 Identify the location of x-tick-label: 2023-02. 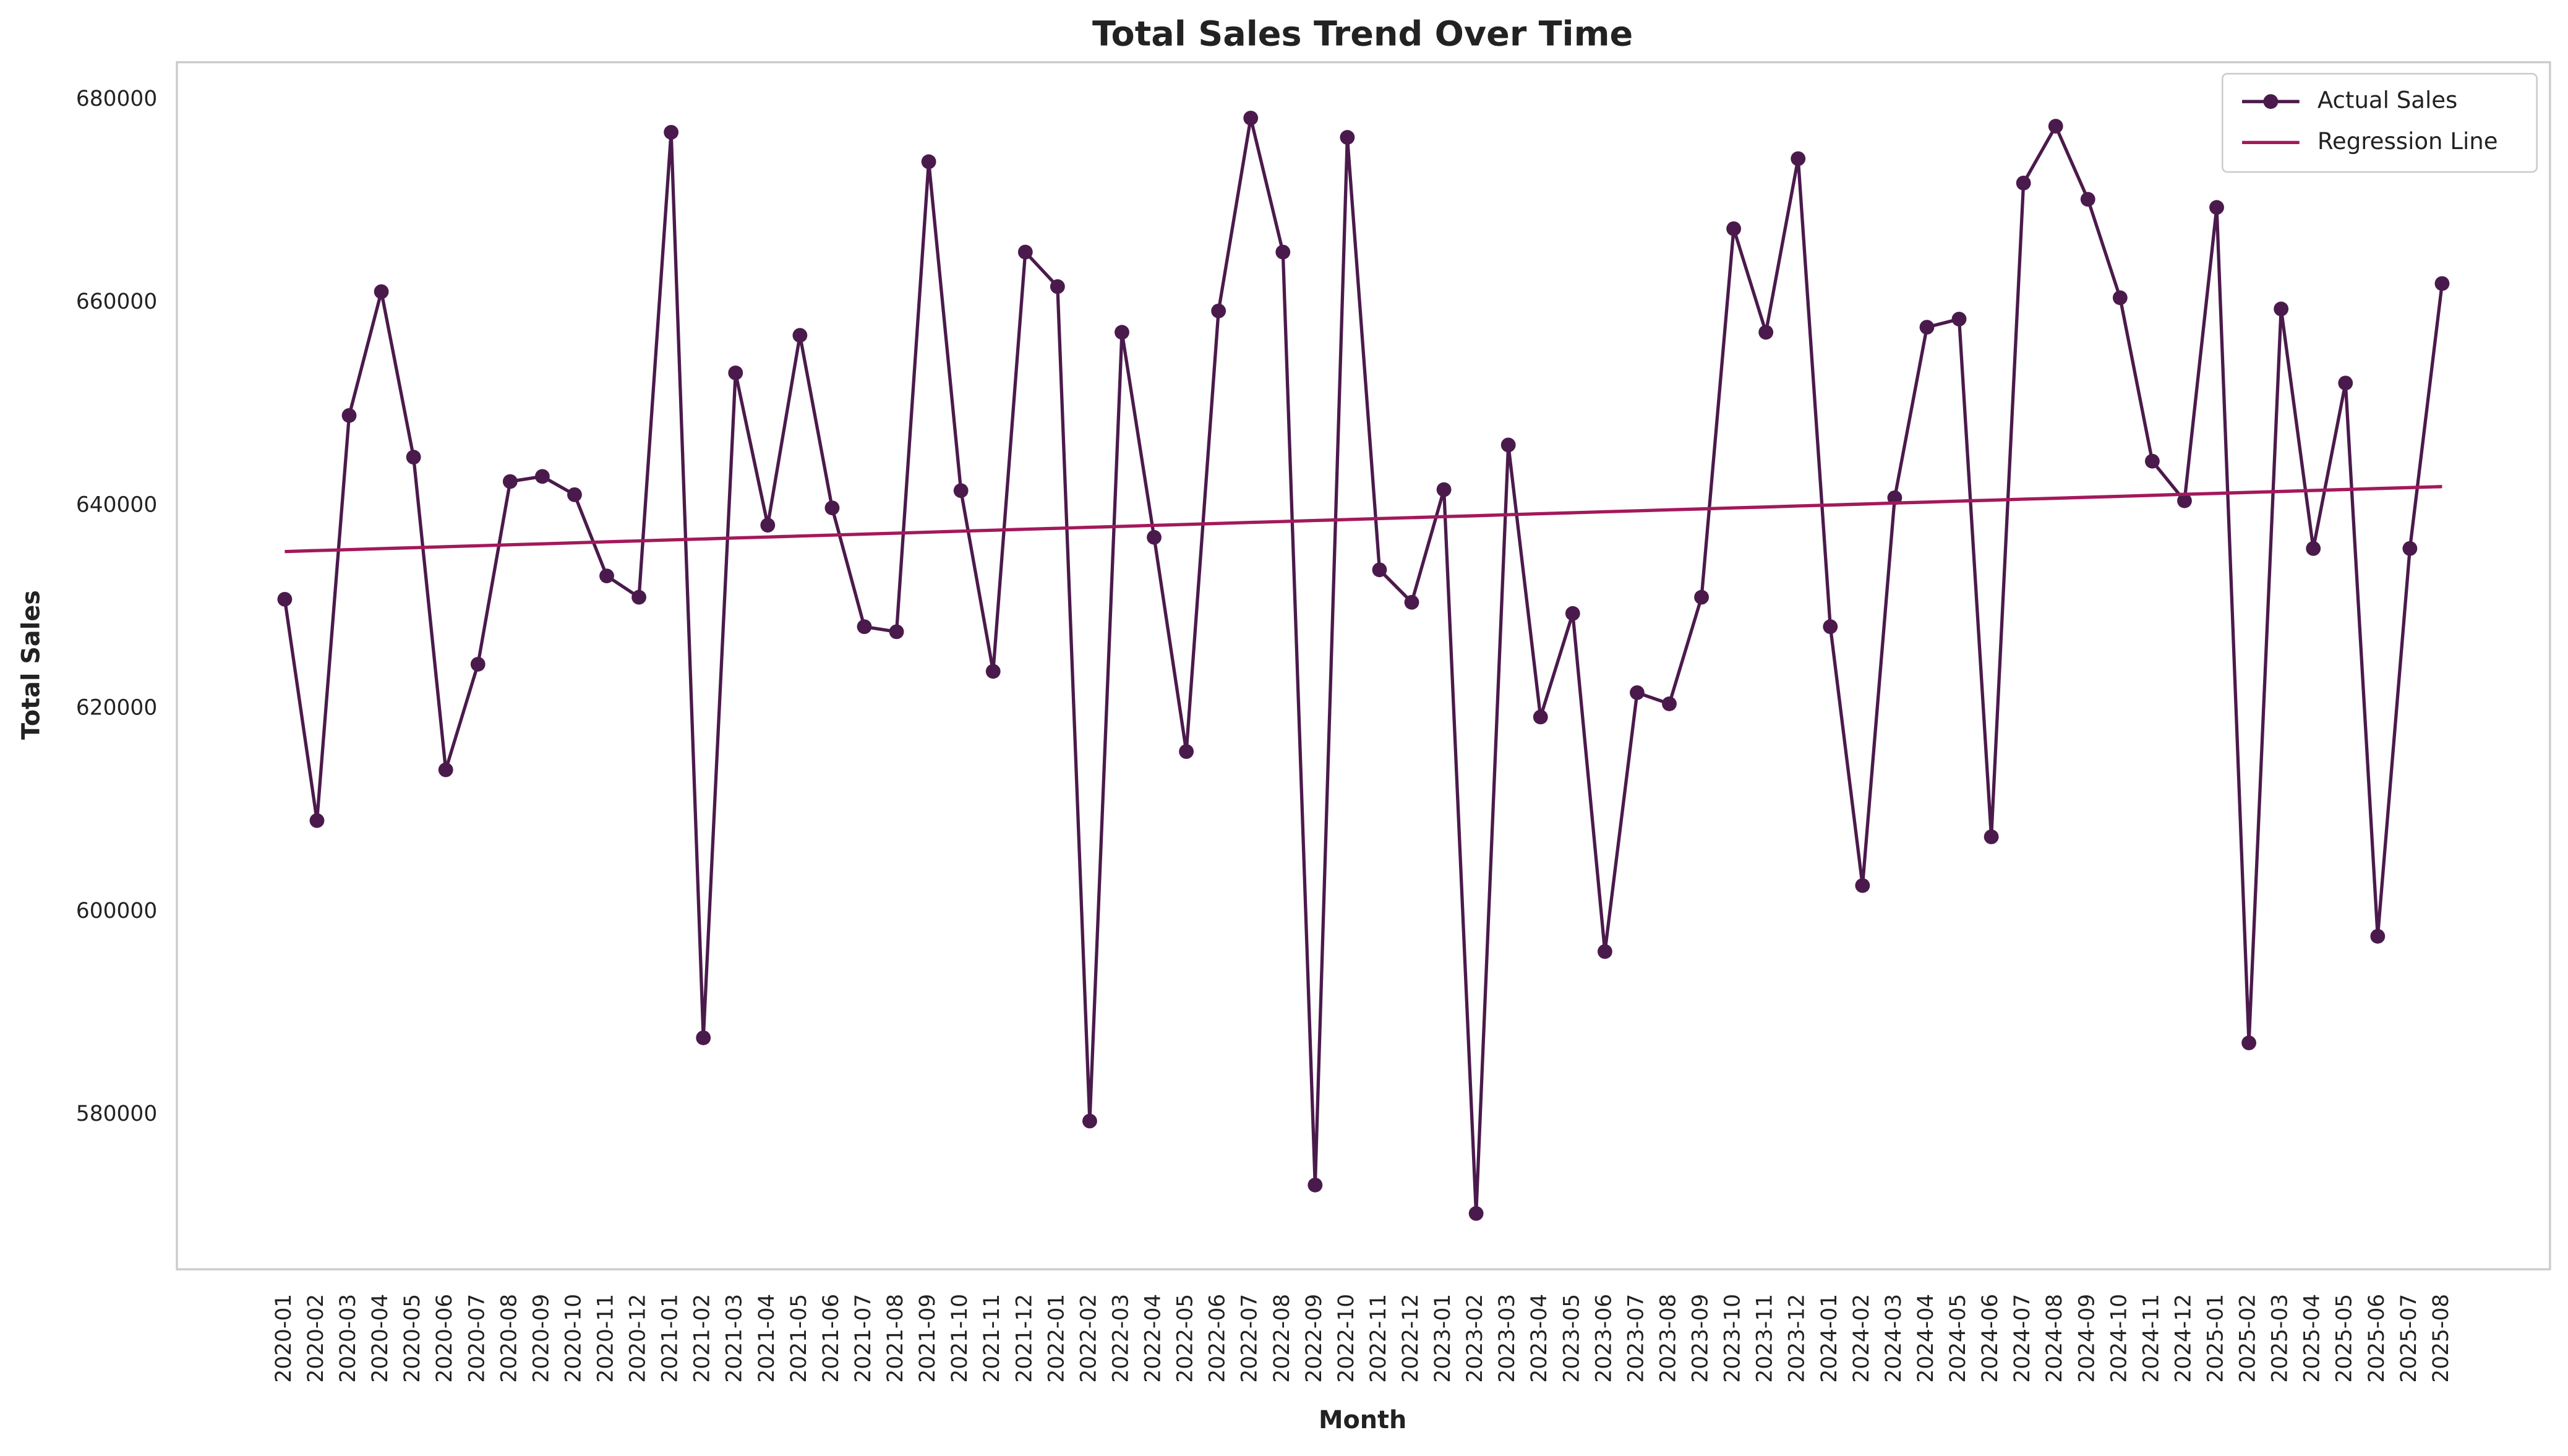
(1475, 1338).